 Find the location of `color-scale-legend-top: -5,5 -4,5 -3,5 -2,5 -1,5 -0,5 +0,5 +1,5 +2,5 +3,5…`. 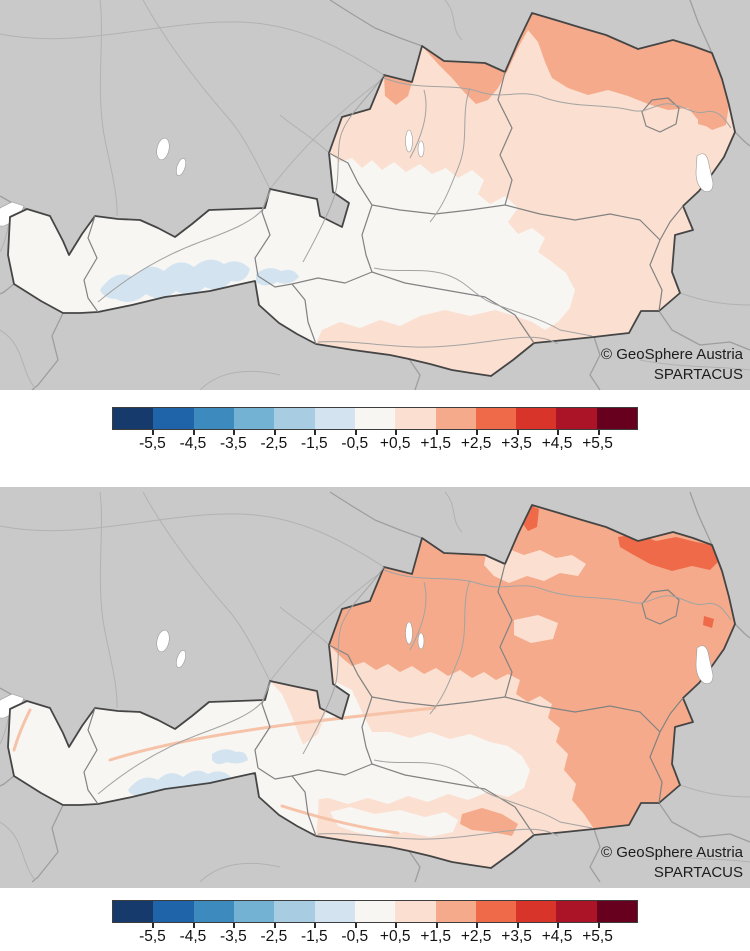

color-scale-legend-top: -5,5 -4,5 -3,5 -2,5 -1,5 -0,5 +0,5 +1,5 +2,5 +3,5… is located at coordinates (375, 438).